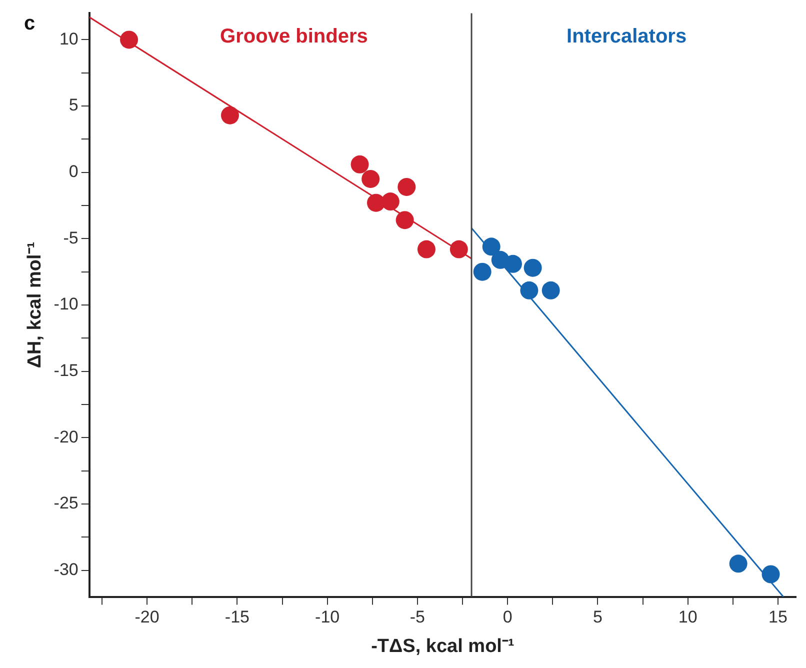 The image size is (806, 668). Describe the element at coordinates (327, 617) in the screenshot. I see `x-tick-label: -10` at that location.